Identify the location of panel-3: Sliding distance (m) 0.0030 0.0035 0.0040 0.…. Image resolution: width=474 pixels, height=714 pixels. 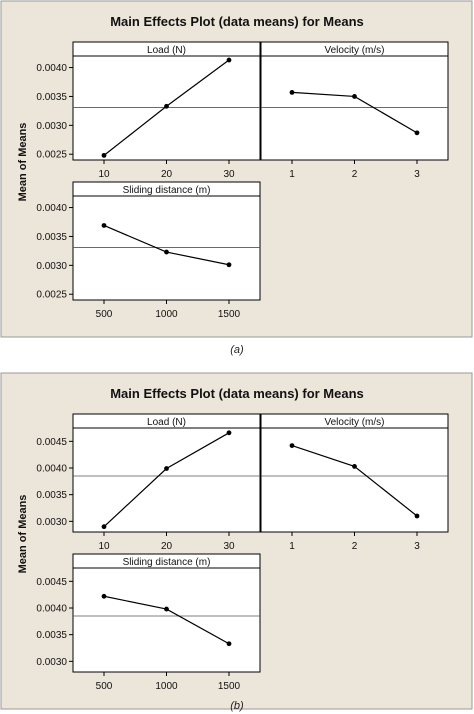
(148, 622).